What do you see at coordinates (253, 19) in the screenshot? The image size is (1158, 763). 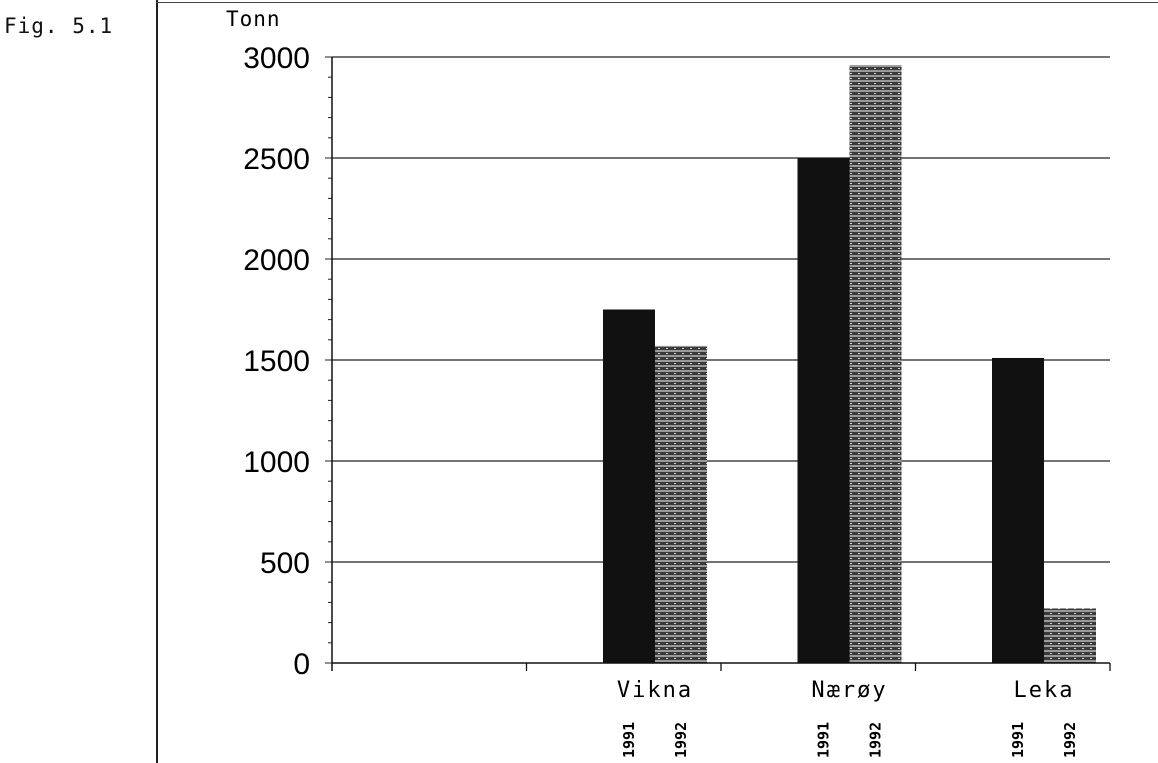 I see `y-axis-title: Tonn` at bounding box center [253, 19].